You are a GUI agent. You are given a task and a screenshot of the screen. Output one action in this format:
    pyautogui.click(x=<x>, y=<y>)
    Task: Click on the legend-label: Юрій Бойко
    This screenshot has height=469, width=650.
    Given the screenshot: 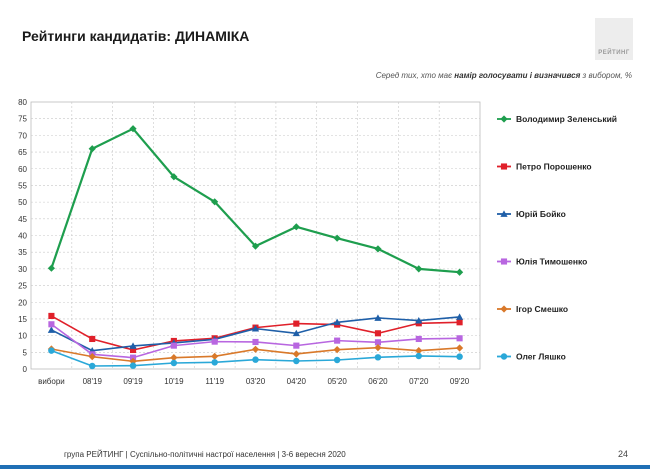 What is the action you would take?
    pyautogui.click(x=541, y=214)
    